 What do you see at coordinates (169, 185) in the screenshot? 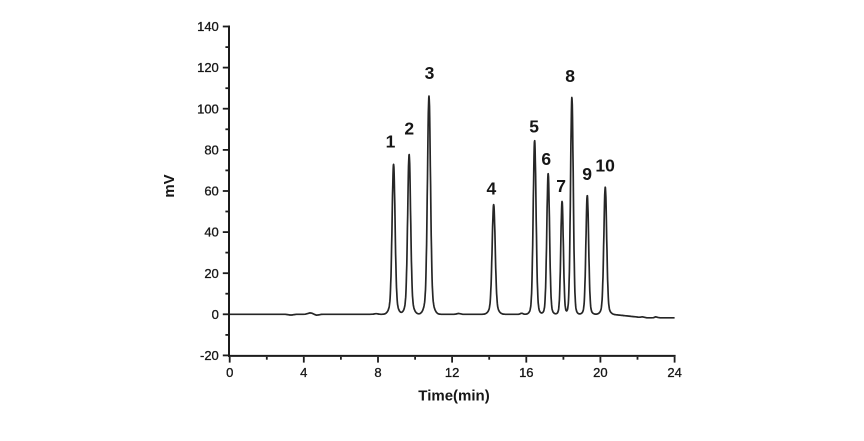
I see `svg-text: mV` at bounding box center [169, 185].